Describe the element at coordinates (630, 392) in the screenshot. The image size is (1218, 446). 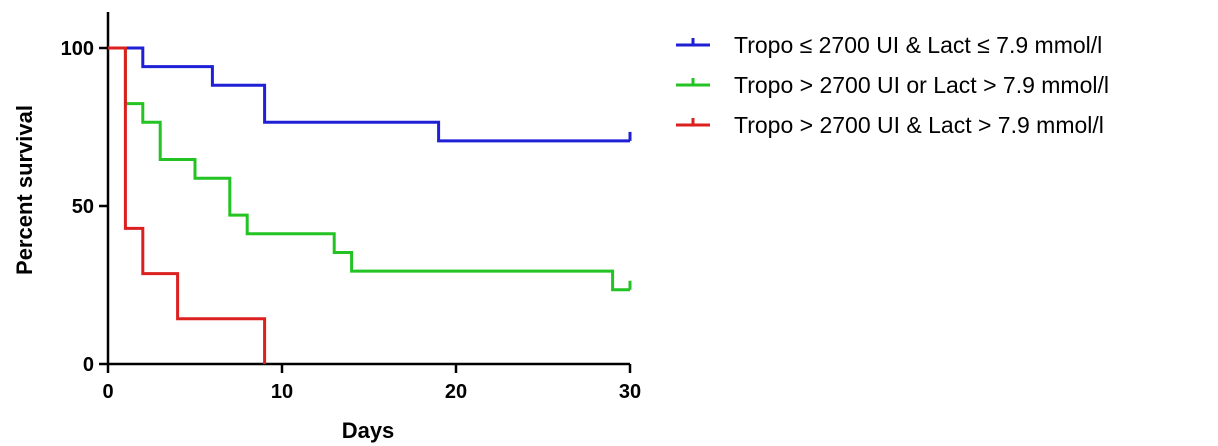
I see `x-tick-label-30: 30` at that location.